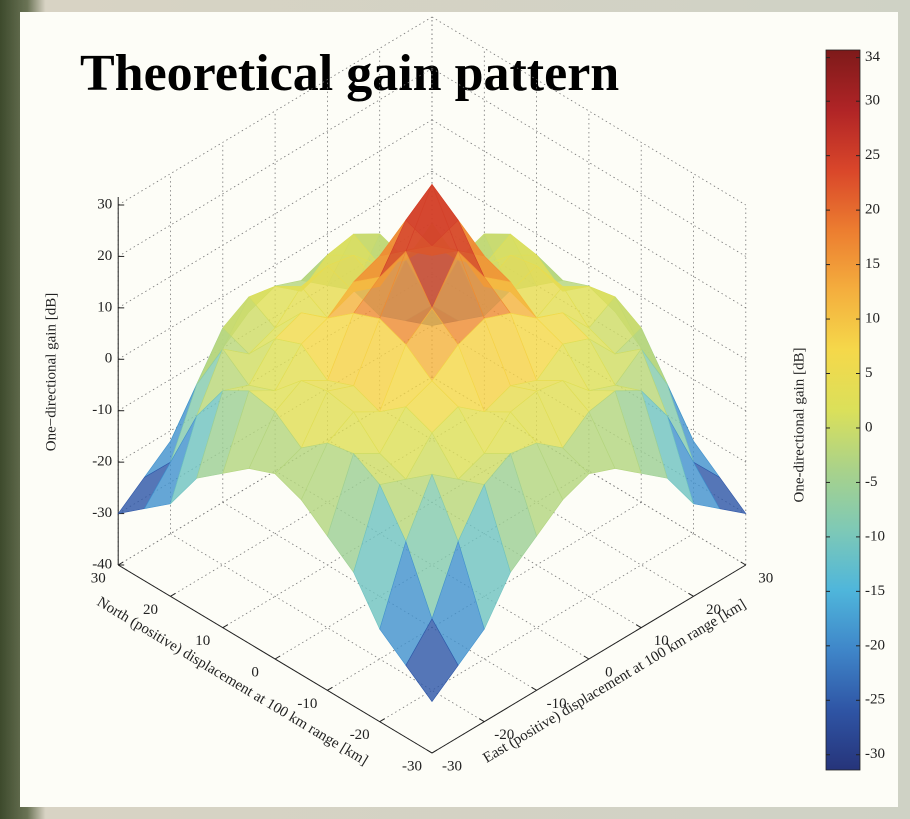 Image resolution: width=910 pixels, height=819 pixels. Describe the element at coordinates (843, 410) in the screenshot. I see `colorbar` at that location.